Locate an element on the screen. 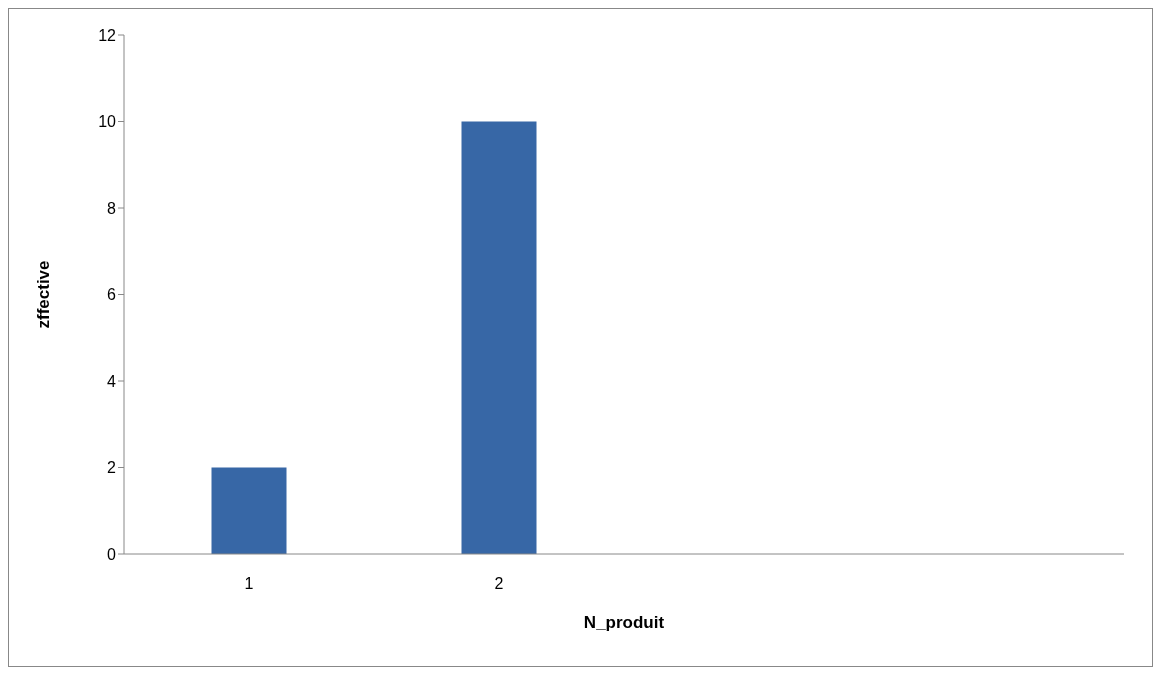 The image size is (1160, 674). y-tick-label: 4 is located at coordinates (112, 381).